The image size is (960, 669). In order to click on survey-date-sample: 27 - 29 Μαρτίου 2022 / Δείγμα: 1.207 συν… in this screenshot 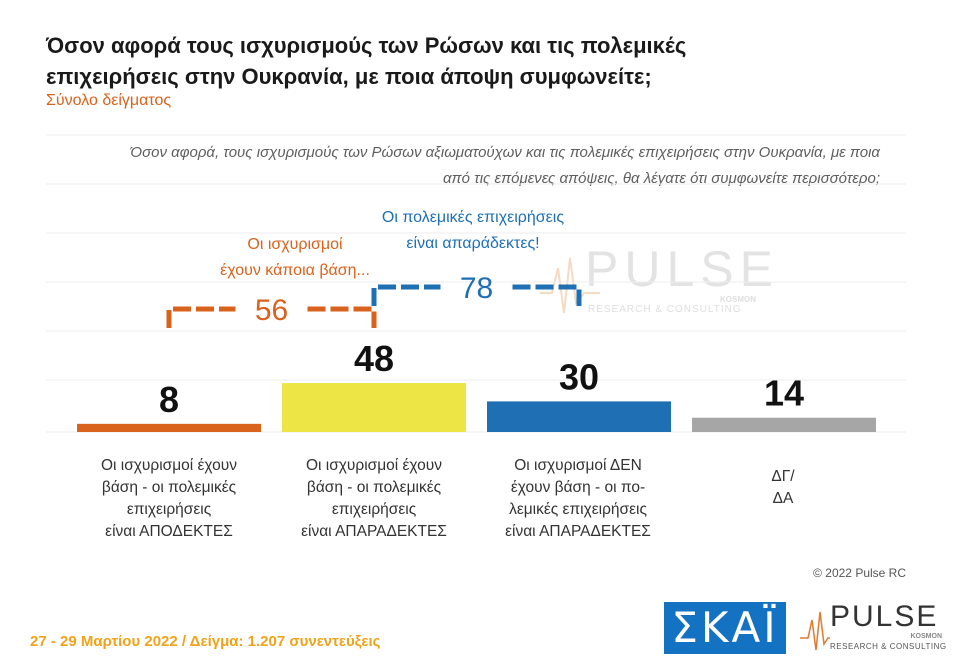, I will do `click(205, 641)`.